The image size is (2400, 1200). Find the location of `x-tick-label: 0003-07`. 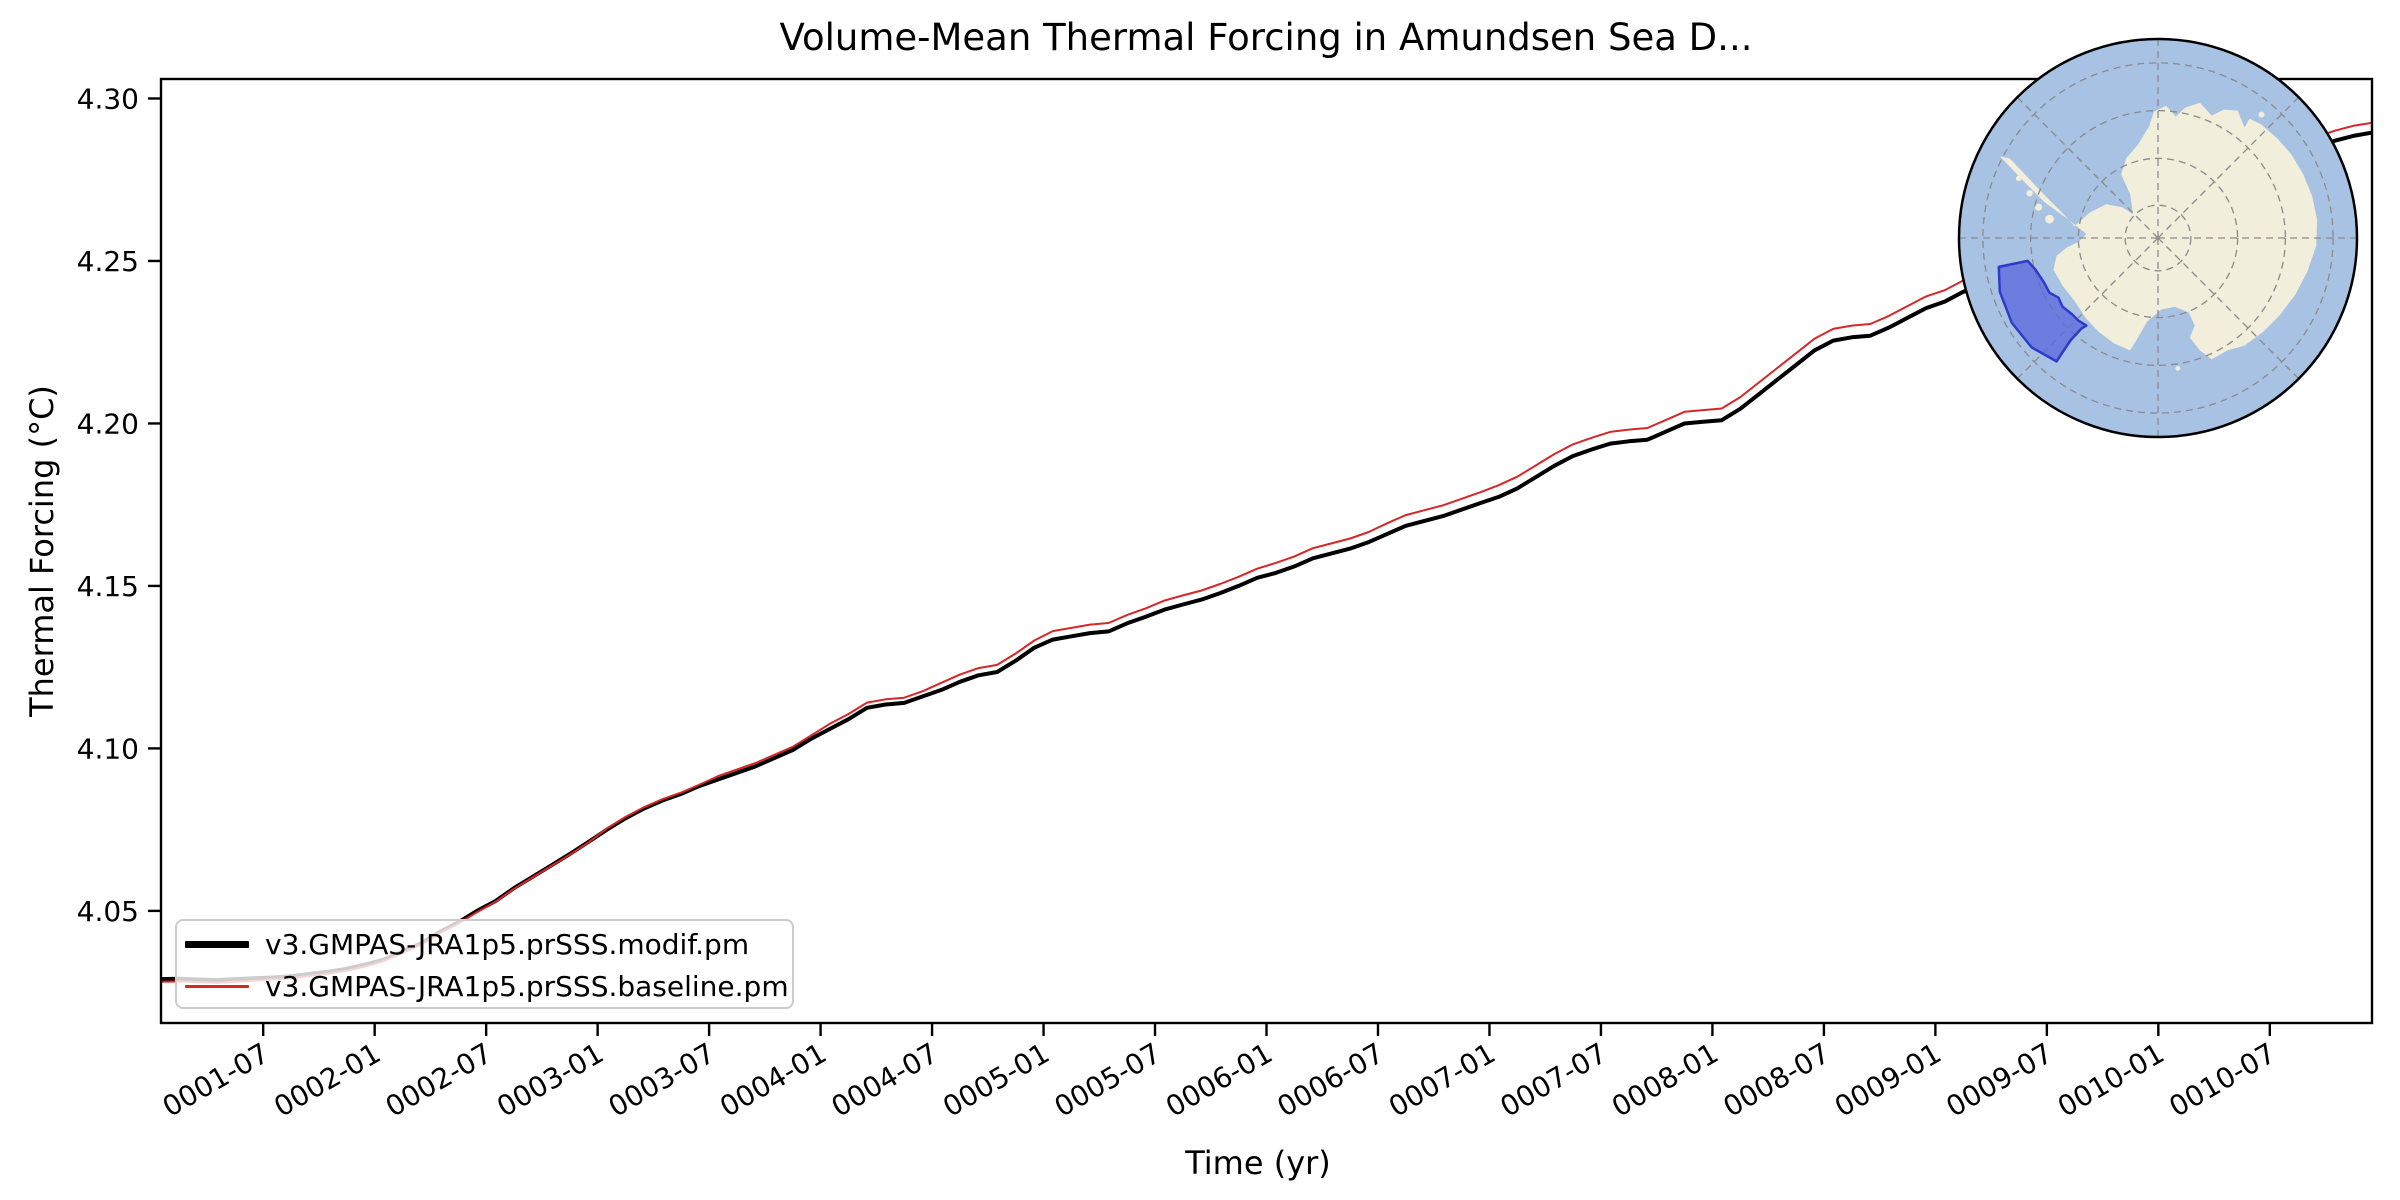

x-tick-label: 0003-07 is located at coordinates (662, 1079).